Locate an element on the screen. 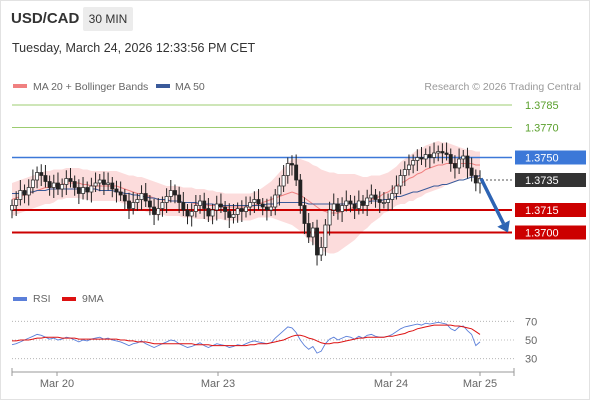  rsi-ma-line is located at coordinates (246, 335).